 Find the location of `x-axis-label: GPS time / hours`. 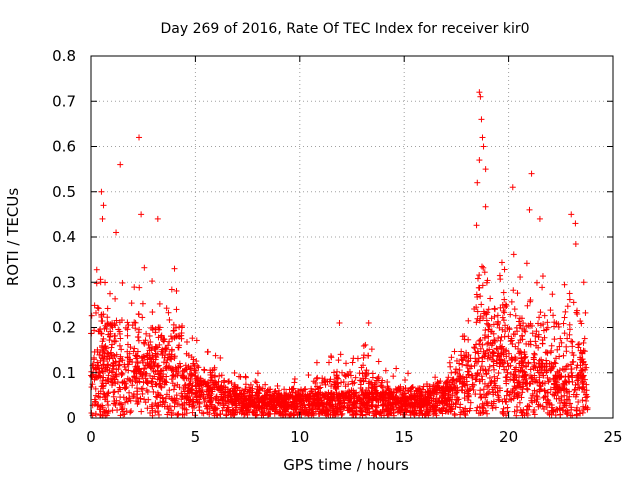

x-axis-label: GPS time / hours is located at coordinates (346, 465).